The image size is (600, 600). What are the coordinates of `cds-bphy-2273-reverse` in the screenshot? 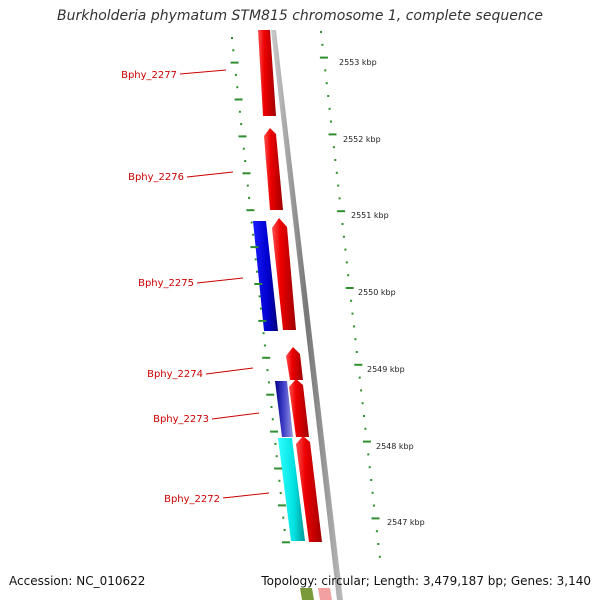 It's located at (284, 409).